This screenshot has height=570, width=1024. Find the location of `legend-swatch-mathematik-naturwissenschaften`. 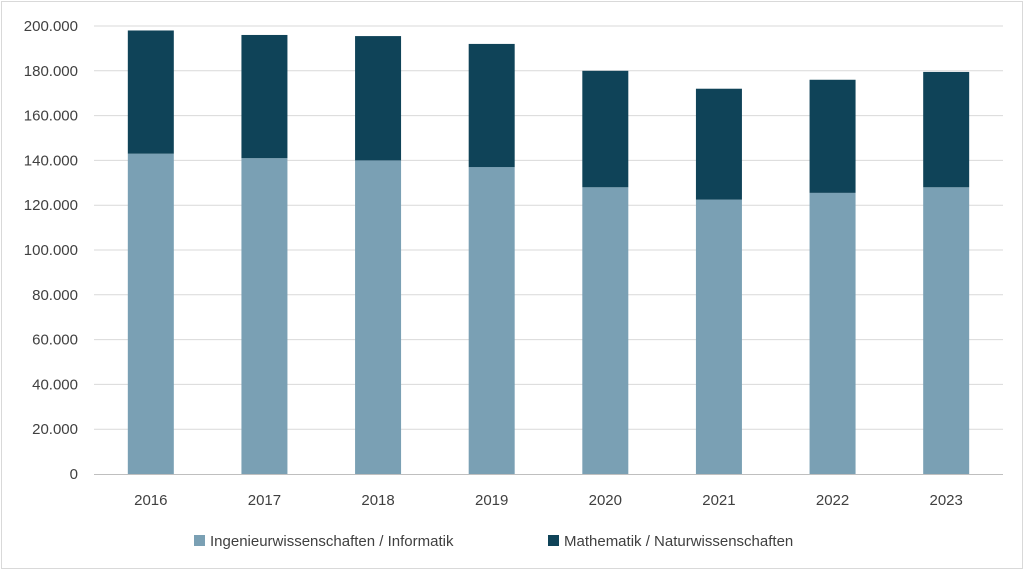

legend-swatch-mathematik-naturwissenschaften is located at coordinates (553, 540).